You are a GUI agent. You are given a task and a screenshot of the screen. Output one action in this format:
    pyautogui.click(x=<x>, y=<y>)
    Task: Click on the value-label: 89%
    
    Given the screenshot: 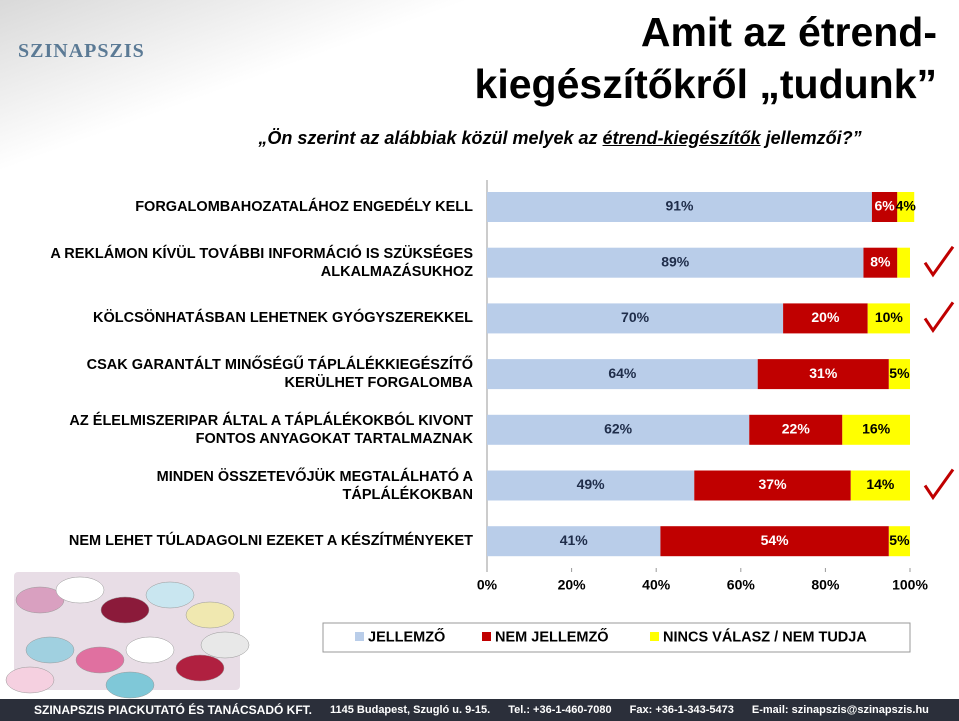 What is the action you would take?
    pyautogui.click(x=675, y=261)
    